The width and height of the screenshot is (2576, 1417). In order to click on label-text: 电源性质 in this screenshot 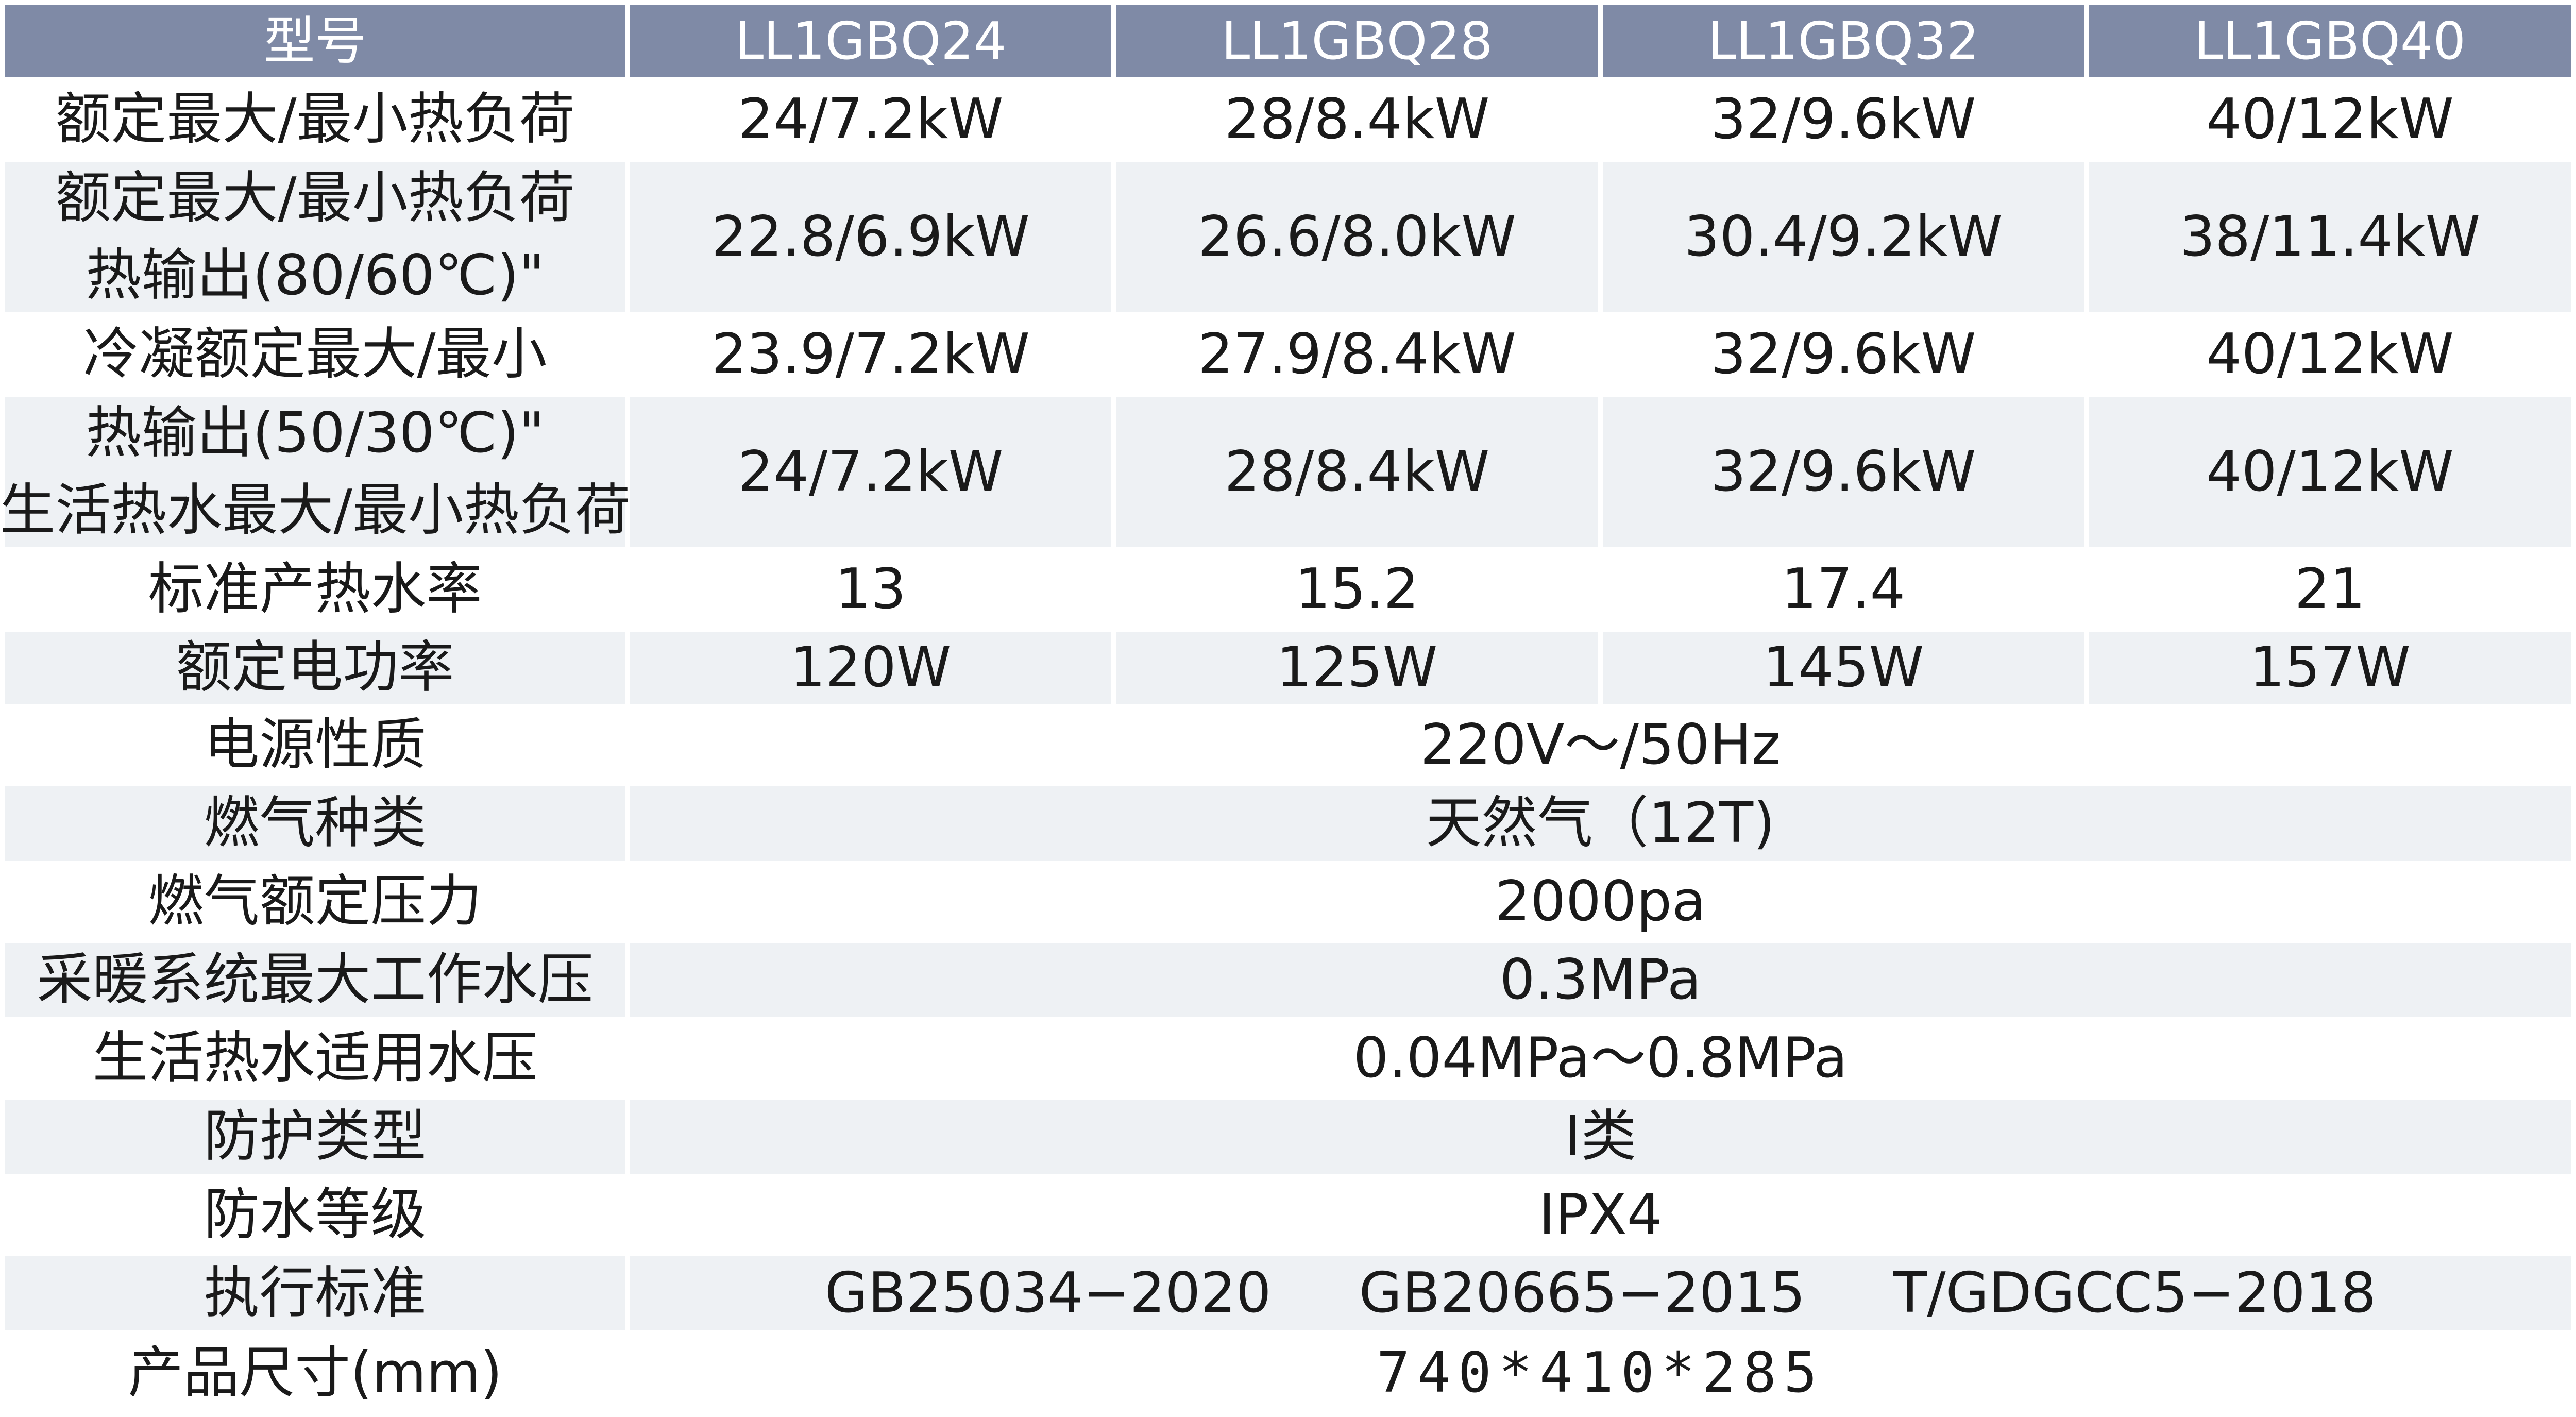, I will do `click(315, 745)`.